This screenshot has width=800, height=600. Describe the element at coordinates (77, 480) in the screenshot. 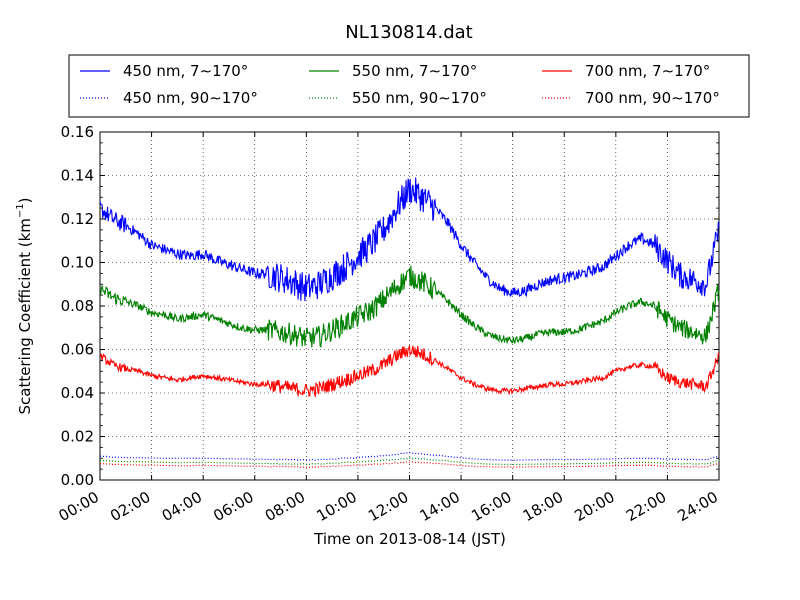

I see `y-tick-label: 0.00` at that location.